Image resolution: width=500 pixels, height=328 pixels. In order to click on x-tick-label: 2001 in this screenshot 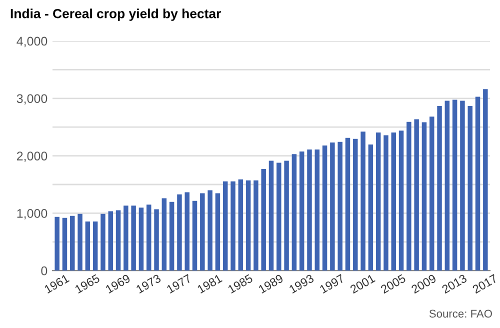, I will do `click(363, 284)`.